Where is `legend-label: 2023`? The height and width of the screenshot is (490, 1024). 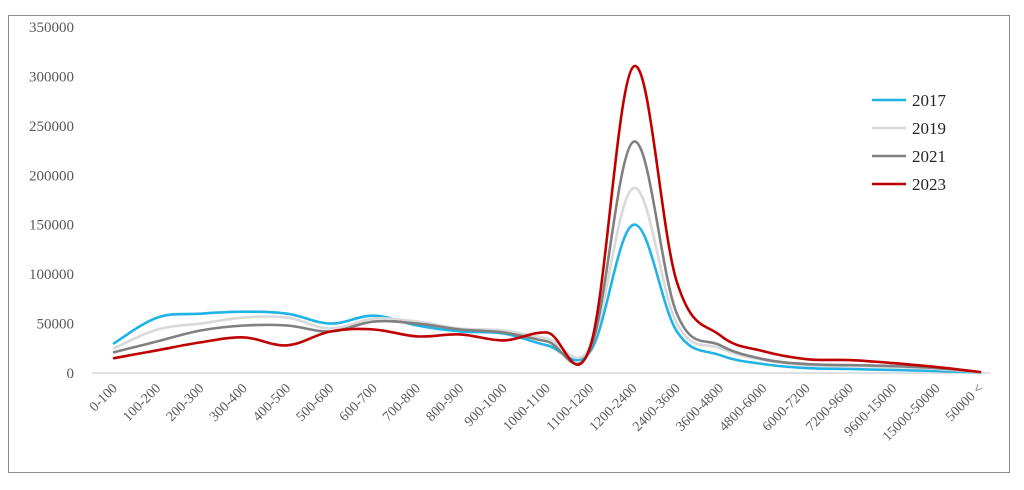
legend-label: 2023 is located at coordinates (929, 184).